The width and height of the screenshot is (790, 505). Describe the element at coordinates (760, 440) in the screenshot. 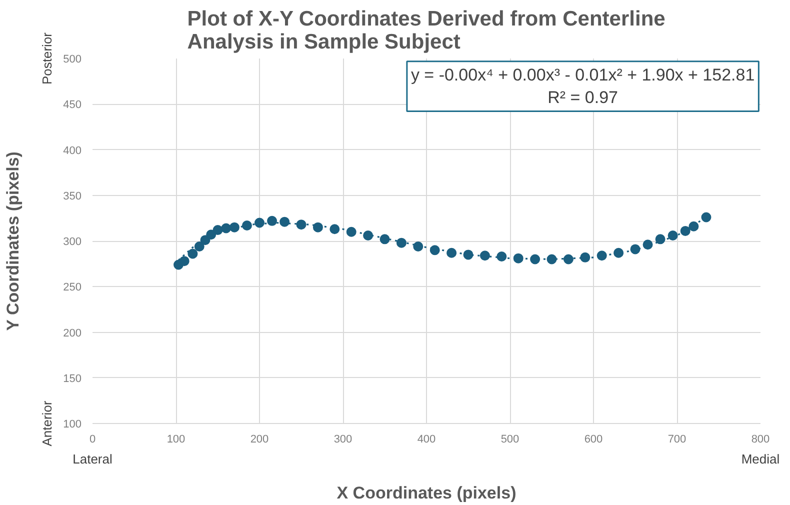

I see `x-tick-label: 800` at that location.